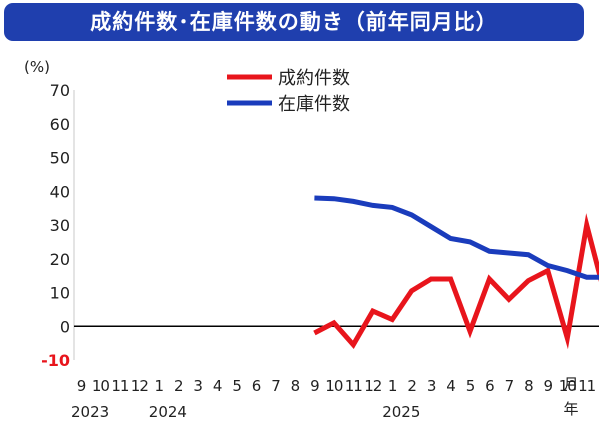  Describe the element at coordinates (60, 124) in the screenshot. I see `y-tick-label: 60` at that location.